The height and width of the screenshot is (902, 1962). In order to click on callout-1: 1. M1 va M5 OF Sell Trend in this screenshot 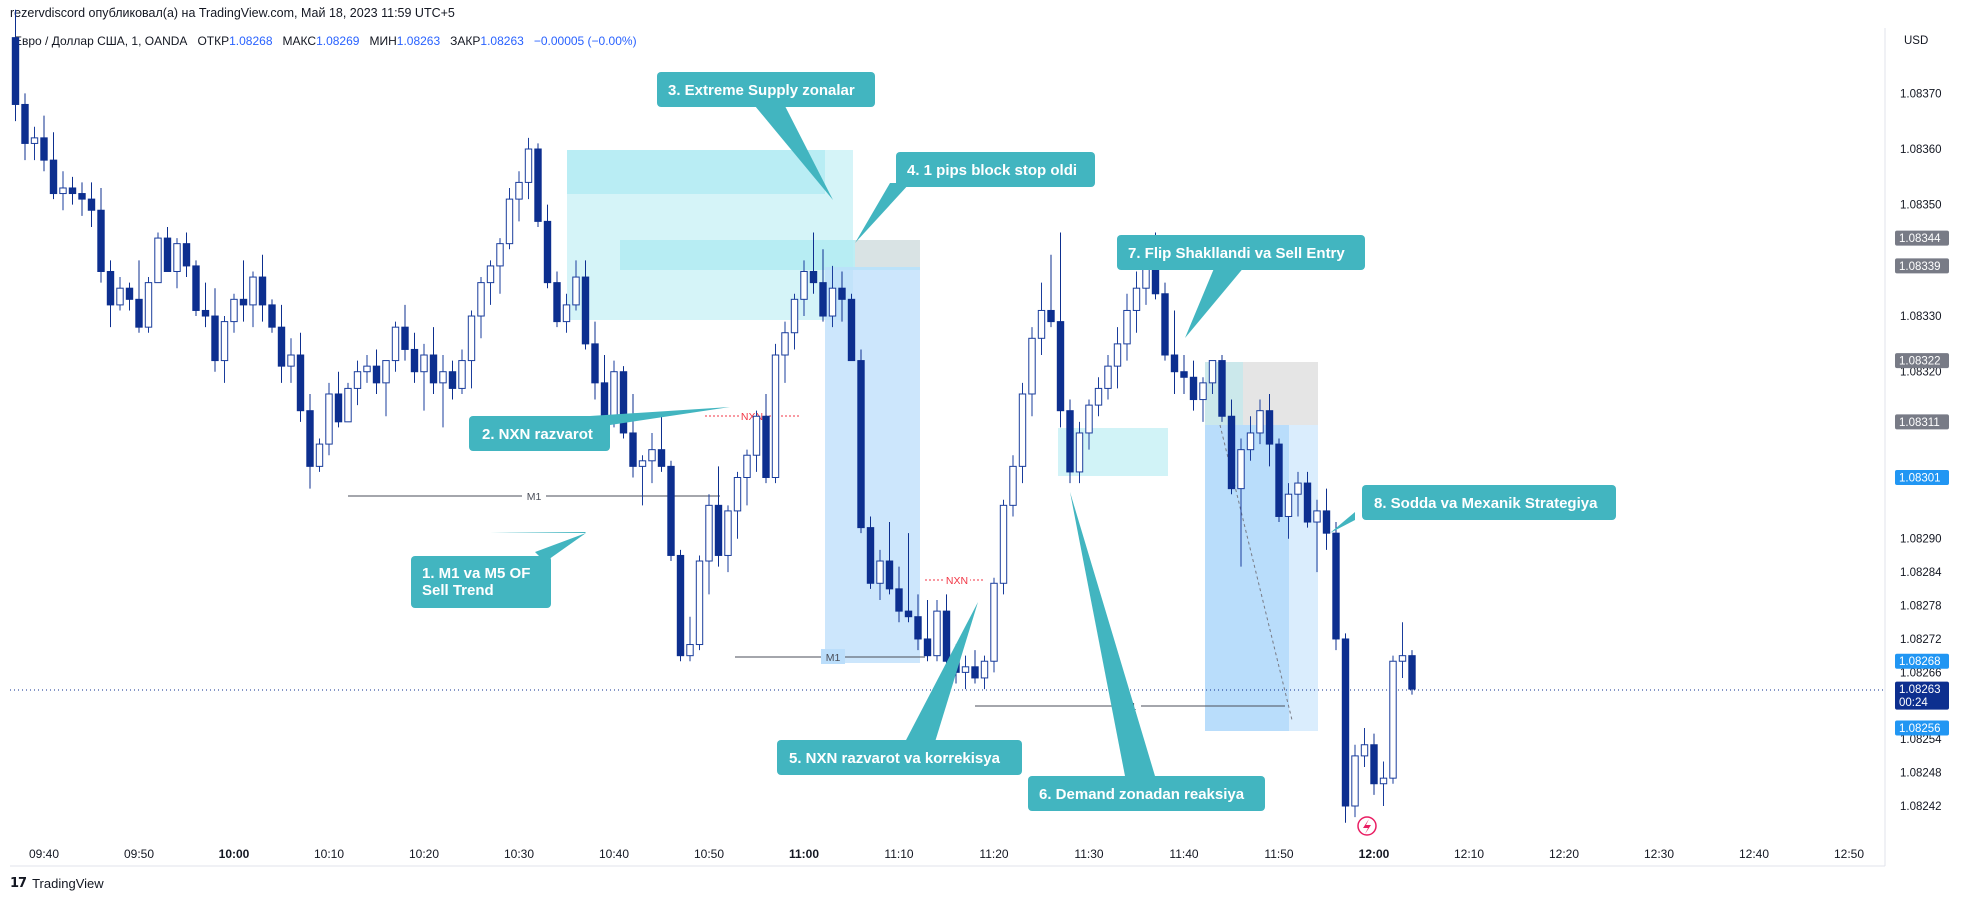, I will do `click(481, 582)`.